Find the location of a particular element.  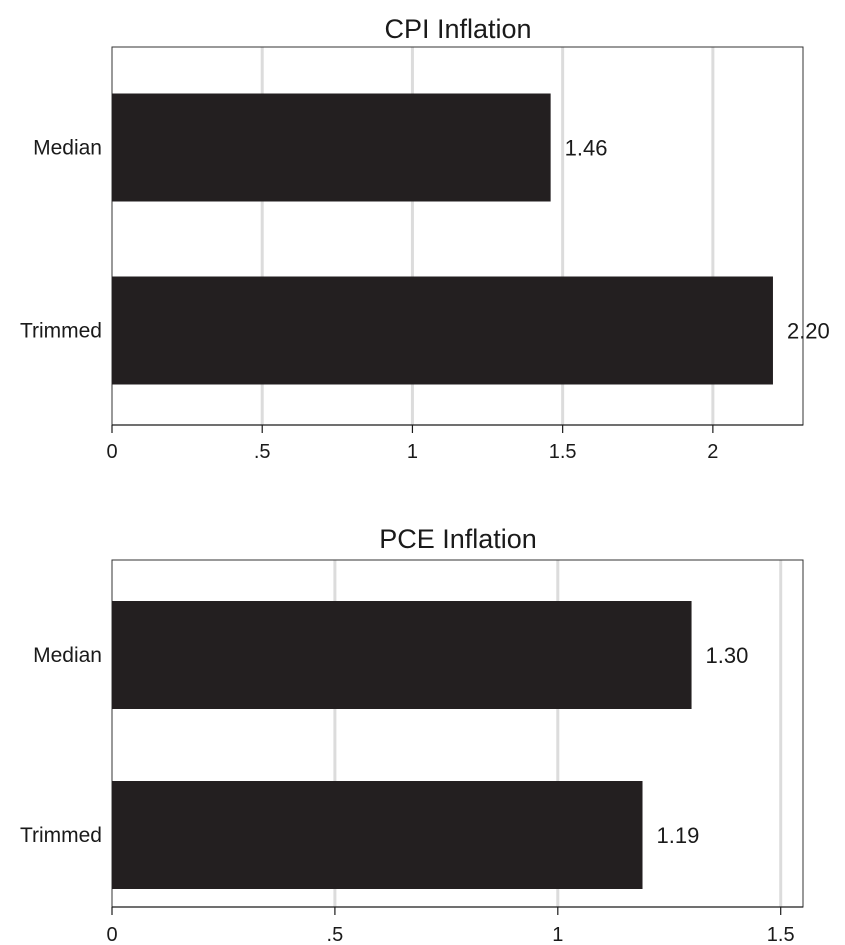

bar-1-median is located at coordinates (331, 147).